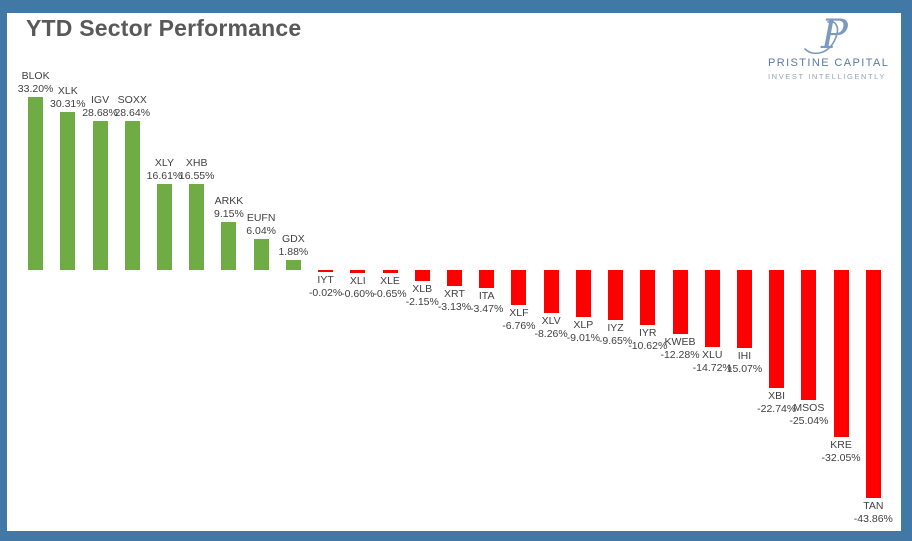  Describe the element at coordinates (712, 308) in the screenshot. I see `bar-XLU` at that location.